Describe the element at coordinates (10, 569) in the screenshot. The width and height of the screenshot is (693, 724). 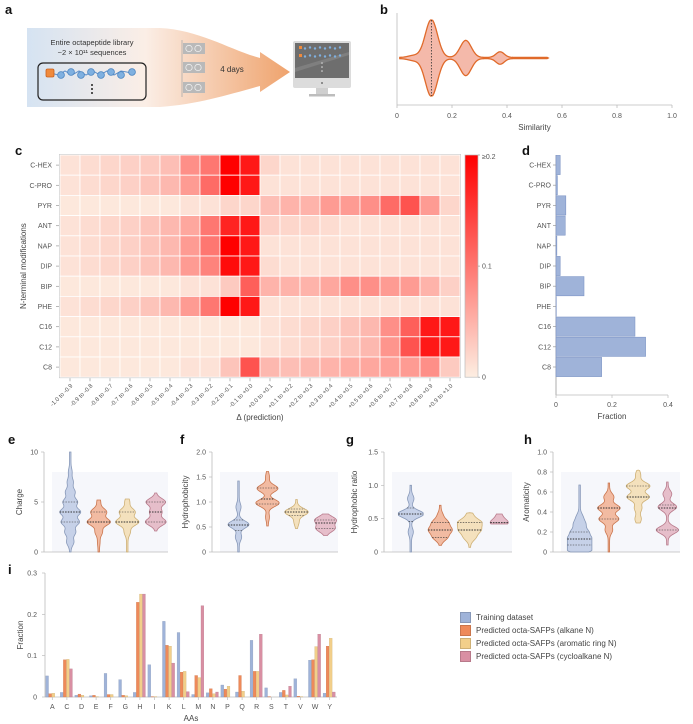
I see `panel-letter-i: i` at that location.